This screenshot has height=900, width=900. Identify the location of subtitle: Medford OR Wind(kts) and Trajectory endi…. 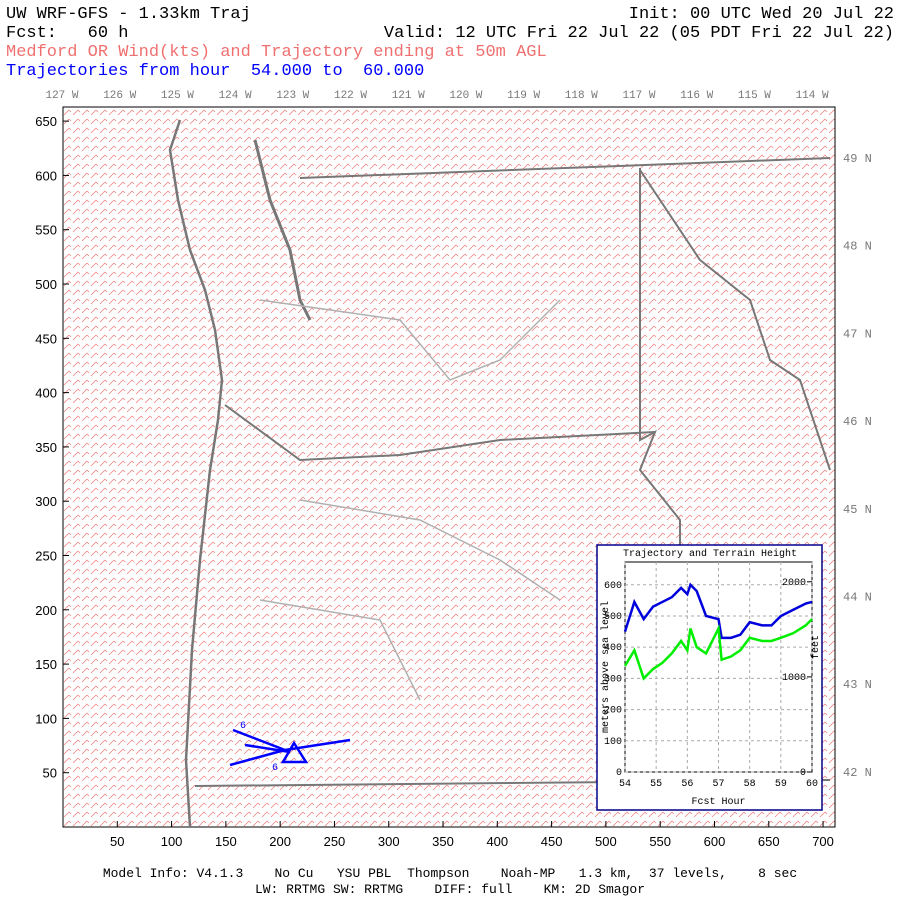
(276, 52).